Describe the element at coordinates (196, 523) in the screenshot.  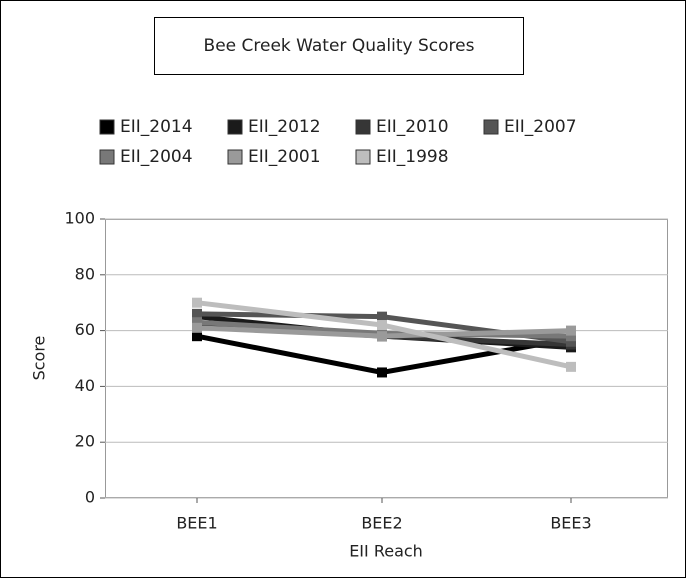
I see `x-tick-label: BEE1` at that location.